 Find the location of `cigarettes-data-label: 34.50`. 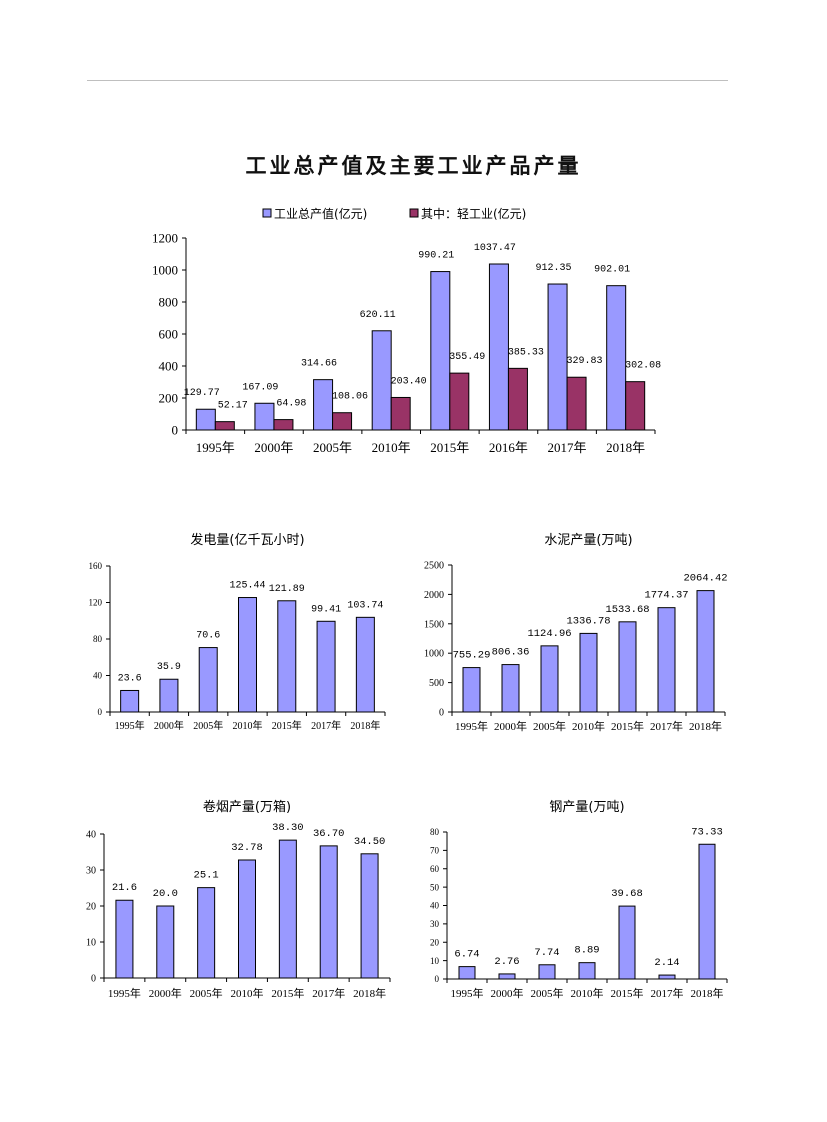

cigarettes-data-label: 34.50 is located at coordinates (370, 842).